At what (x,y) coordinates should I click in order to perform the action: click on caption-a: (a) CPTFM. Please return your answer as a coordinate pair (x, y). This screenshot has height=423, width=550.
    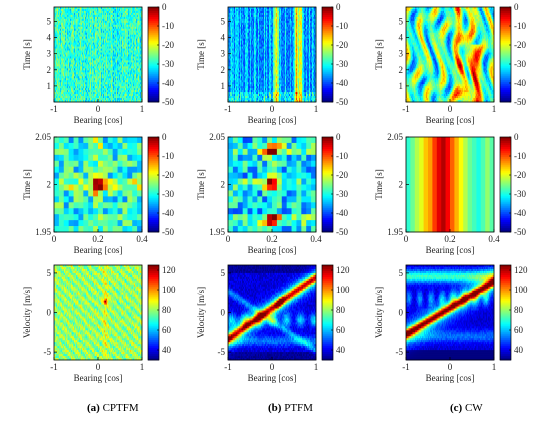
    Looking at the image, I should click on (113, 408).